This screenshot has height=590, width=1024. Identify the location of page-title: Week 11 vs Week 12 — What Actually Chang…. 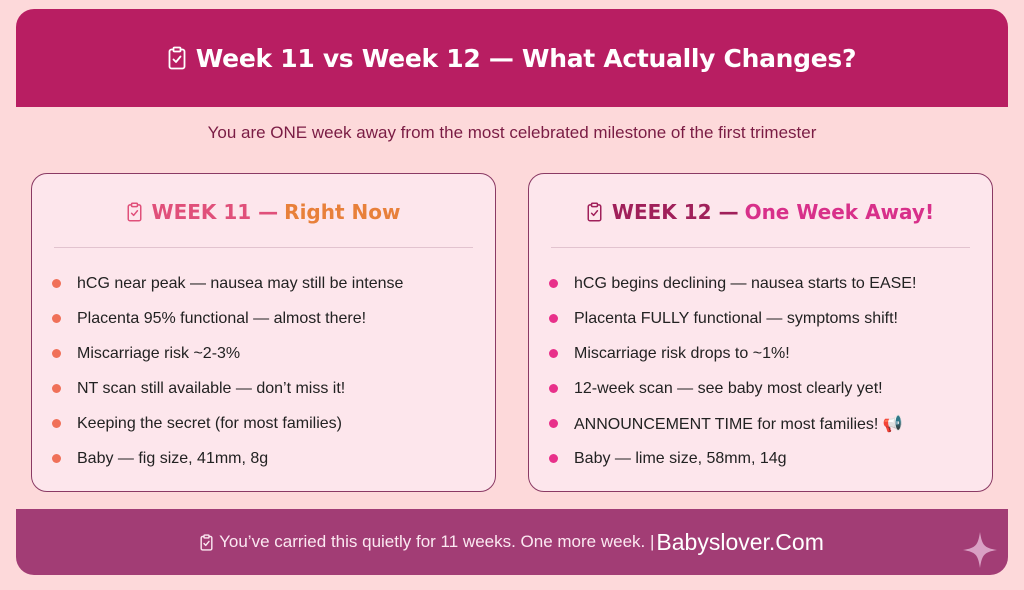
(526, 58).